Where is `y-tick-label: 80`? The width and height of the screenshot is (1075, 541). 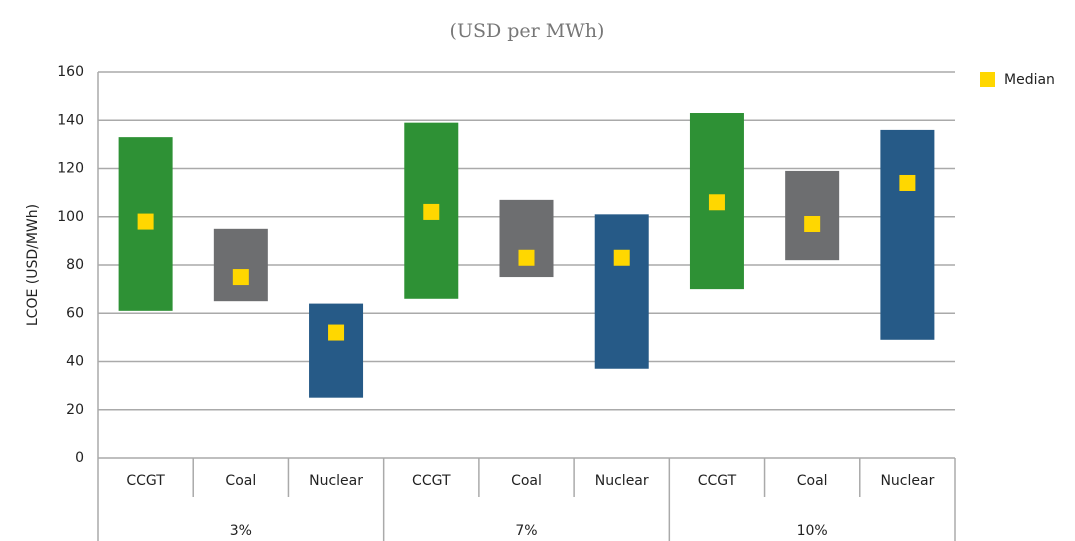
y-tick-label: 80 is located at coordinates (75, 265).